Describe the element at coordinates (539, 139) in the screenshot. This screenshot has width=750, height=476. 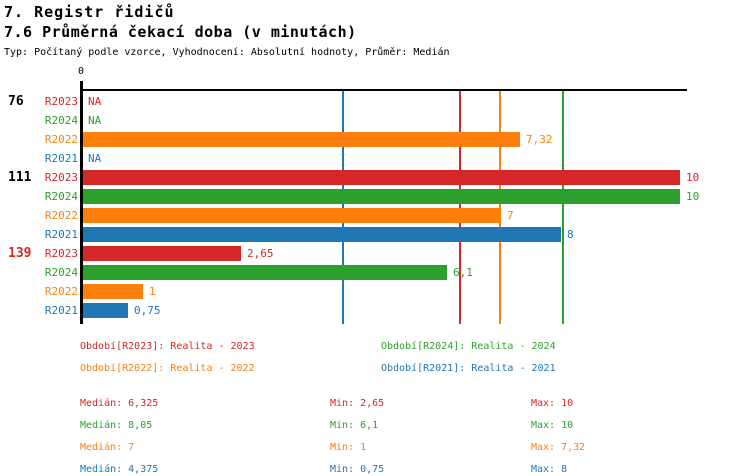
I see `bar-value-label: 7,32` at that location.